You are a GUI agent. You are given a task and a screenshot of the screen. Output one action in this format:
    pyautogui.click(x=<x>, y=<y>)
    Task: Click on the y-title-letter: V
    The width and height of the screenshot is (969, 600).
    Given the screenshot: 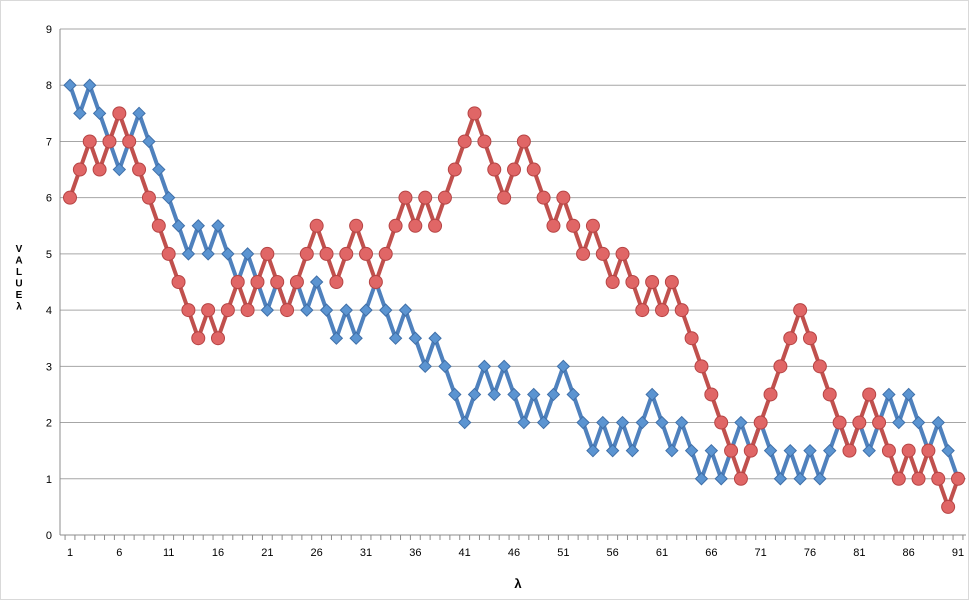 What is the action you would take?
    pyautogui.click(x=19, y=249)
    